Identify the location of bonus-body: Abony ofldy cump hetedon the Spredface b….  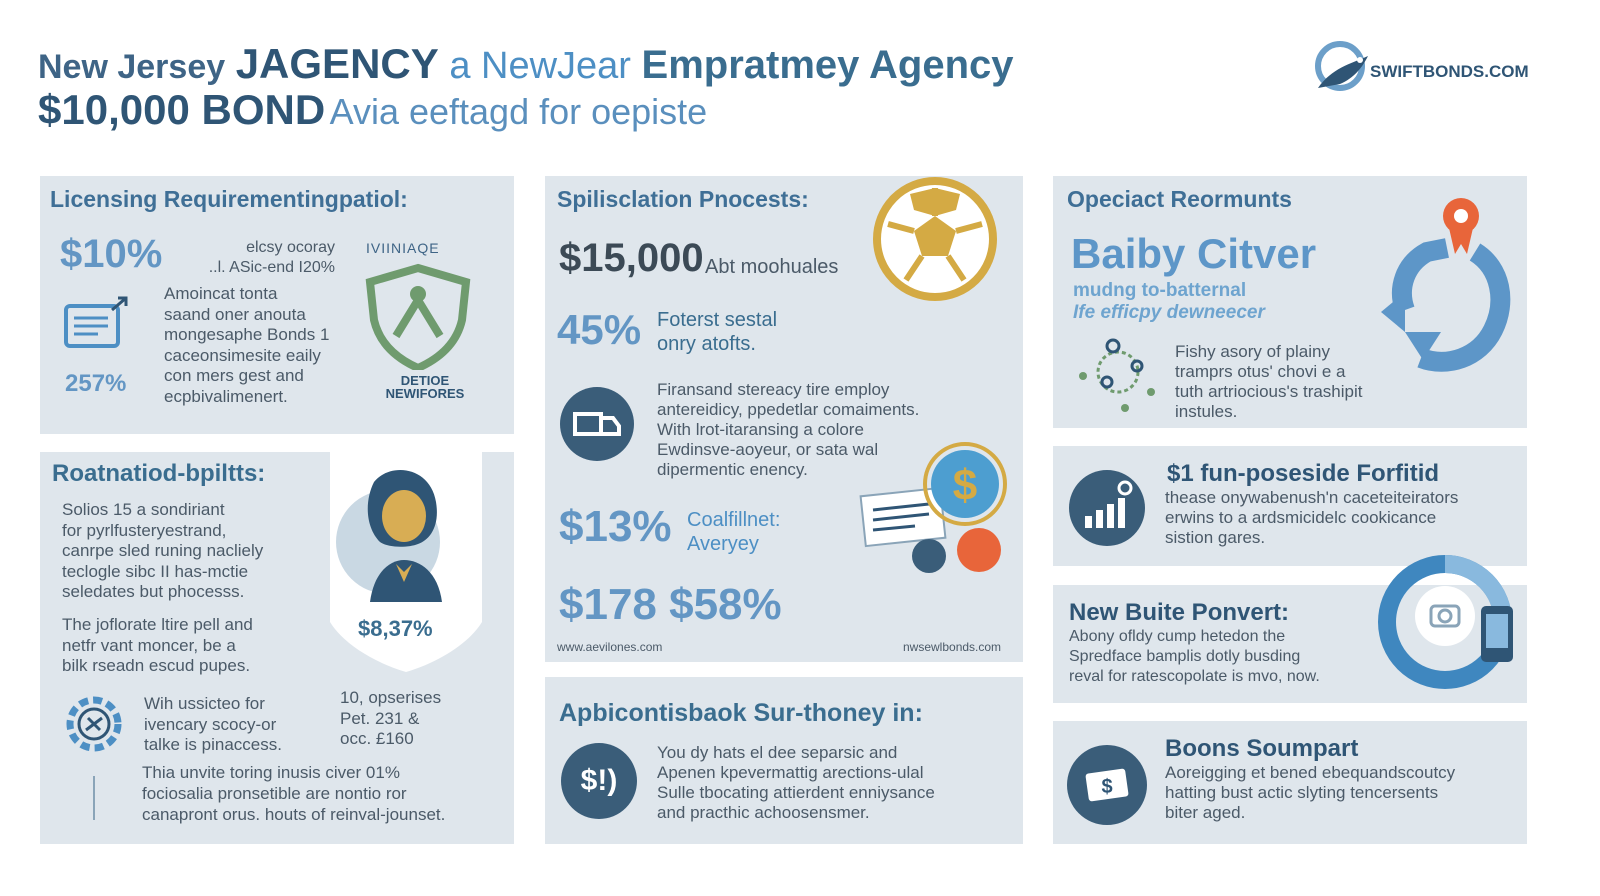
(1194, 657).